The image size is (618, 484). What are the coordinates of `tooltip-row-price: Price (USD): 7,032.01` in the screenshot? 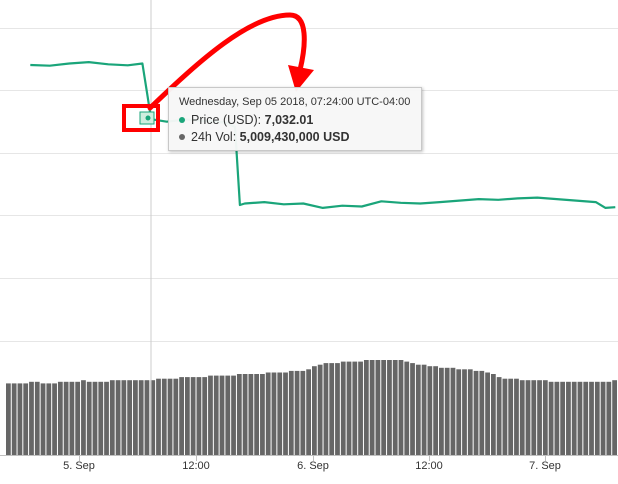 It's located at (295, 120).